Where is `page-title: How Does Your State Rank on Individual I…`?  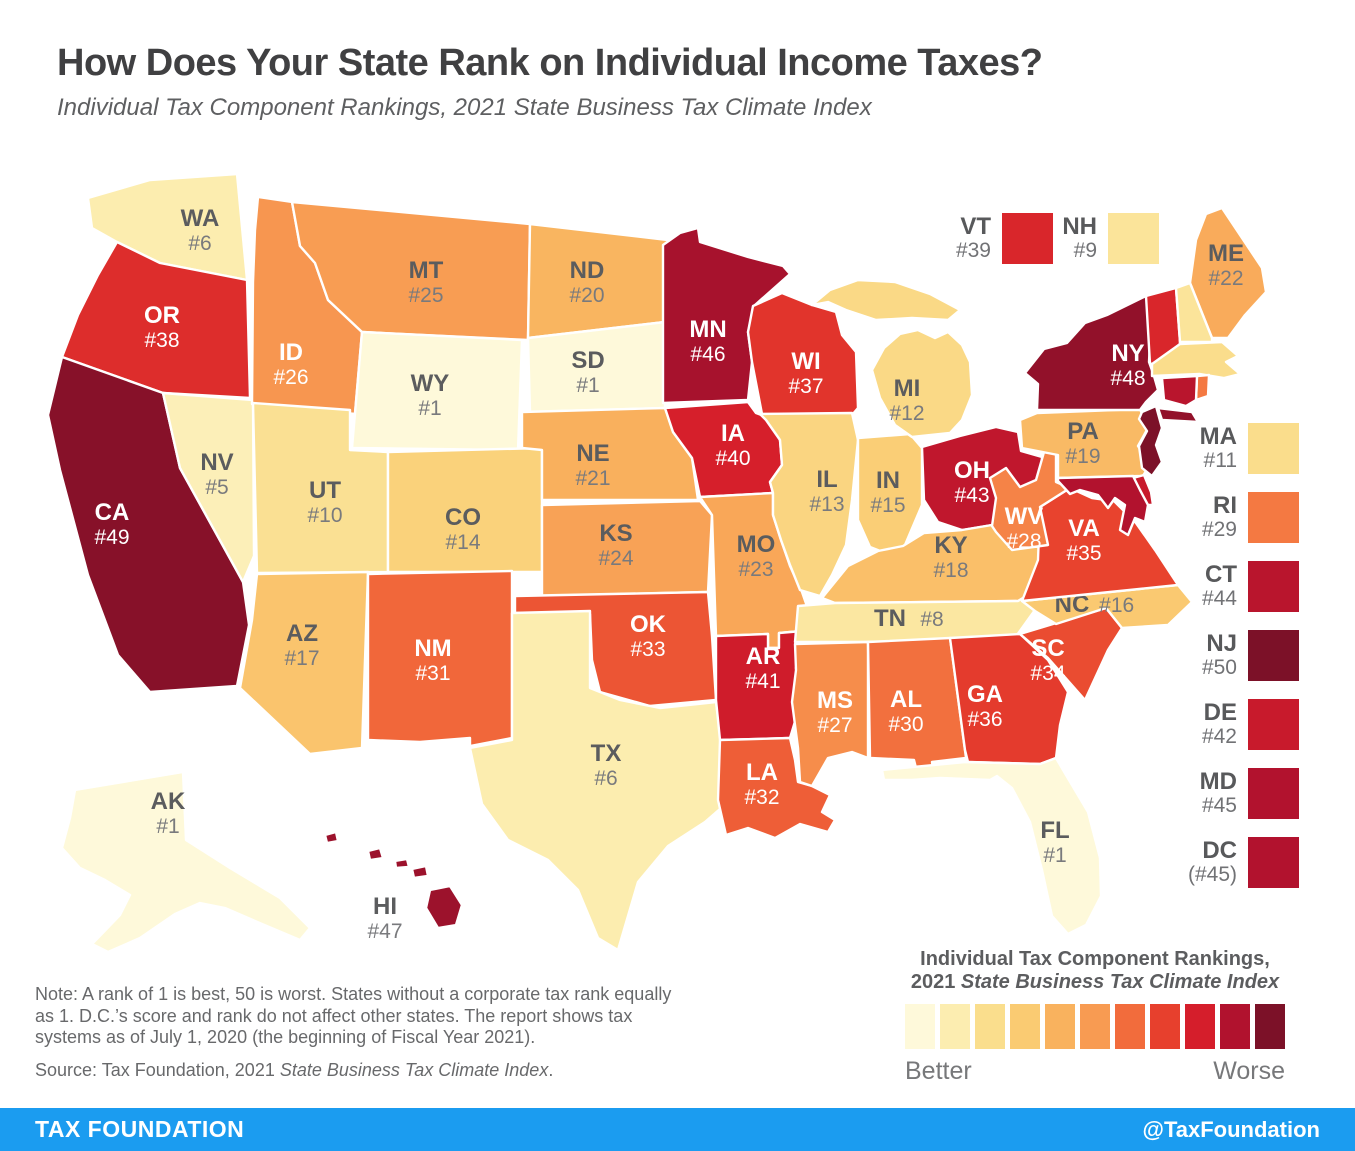 page-title: How Does Your State Rank on Individual I… is located at coordinates (550, 63).